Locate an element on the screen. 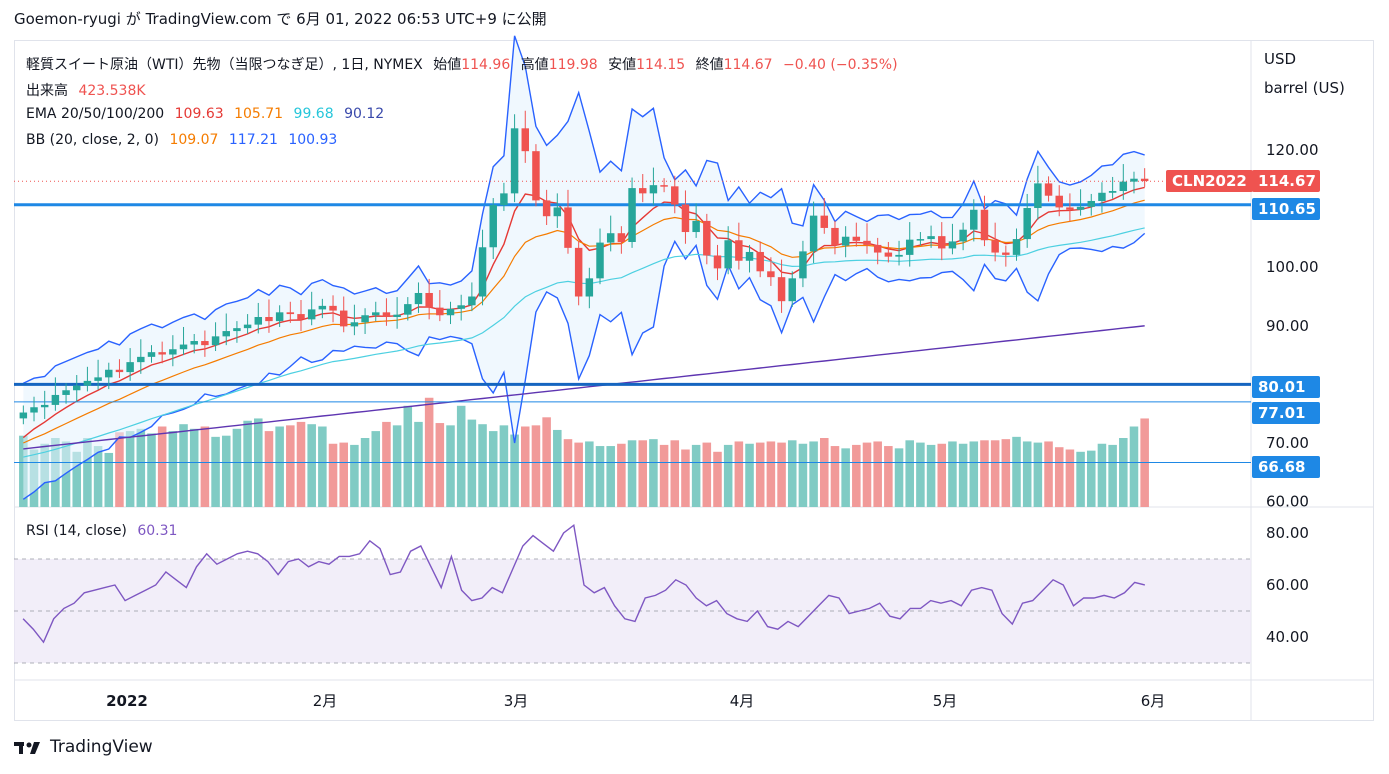 This screenshot has width=1389, height=774. price-tick-label: 60.00 is located at coordinates (1287, 502).